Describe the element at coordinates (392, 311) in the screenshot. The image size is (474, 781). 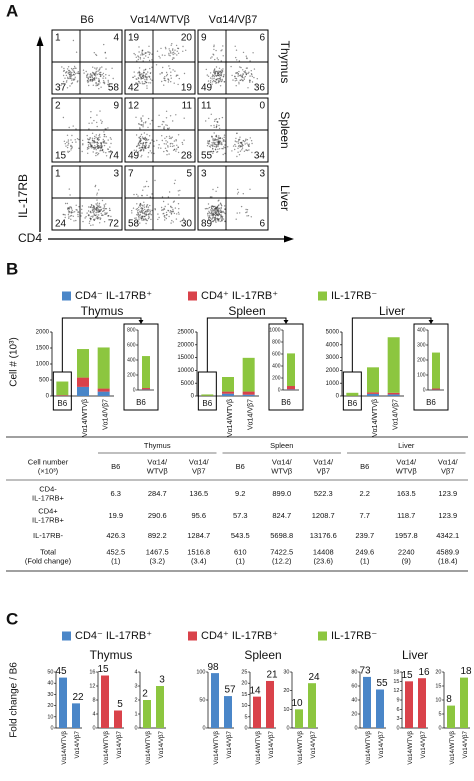
I see `chart-title: Liver` at that location.